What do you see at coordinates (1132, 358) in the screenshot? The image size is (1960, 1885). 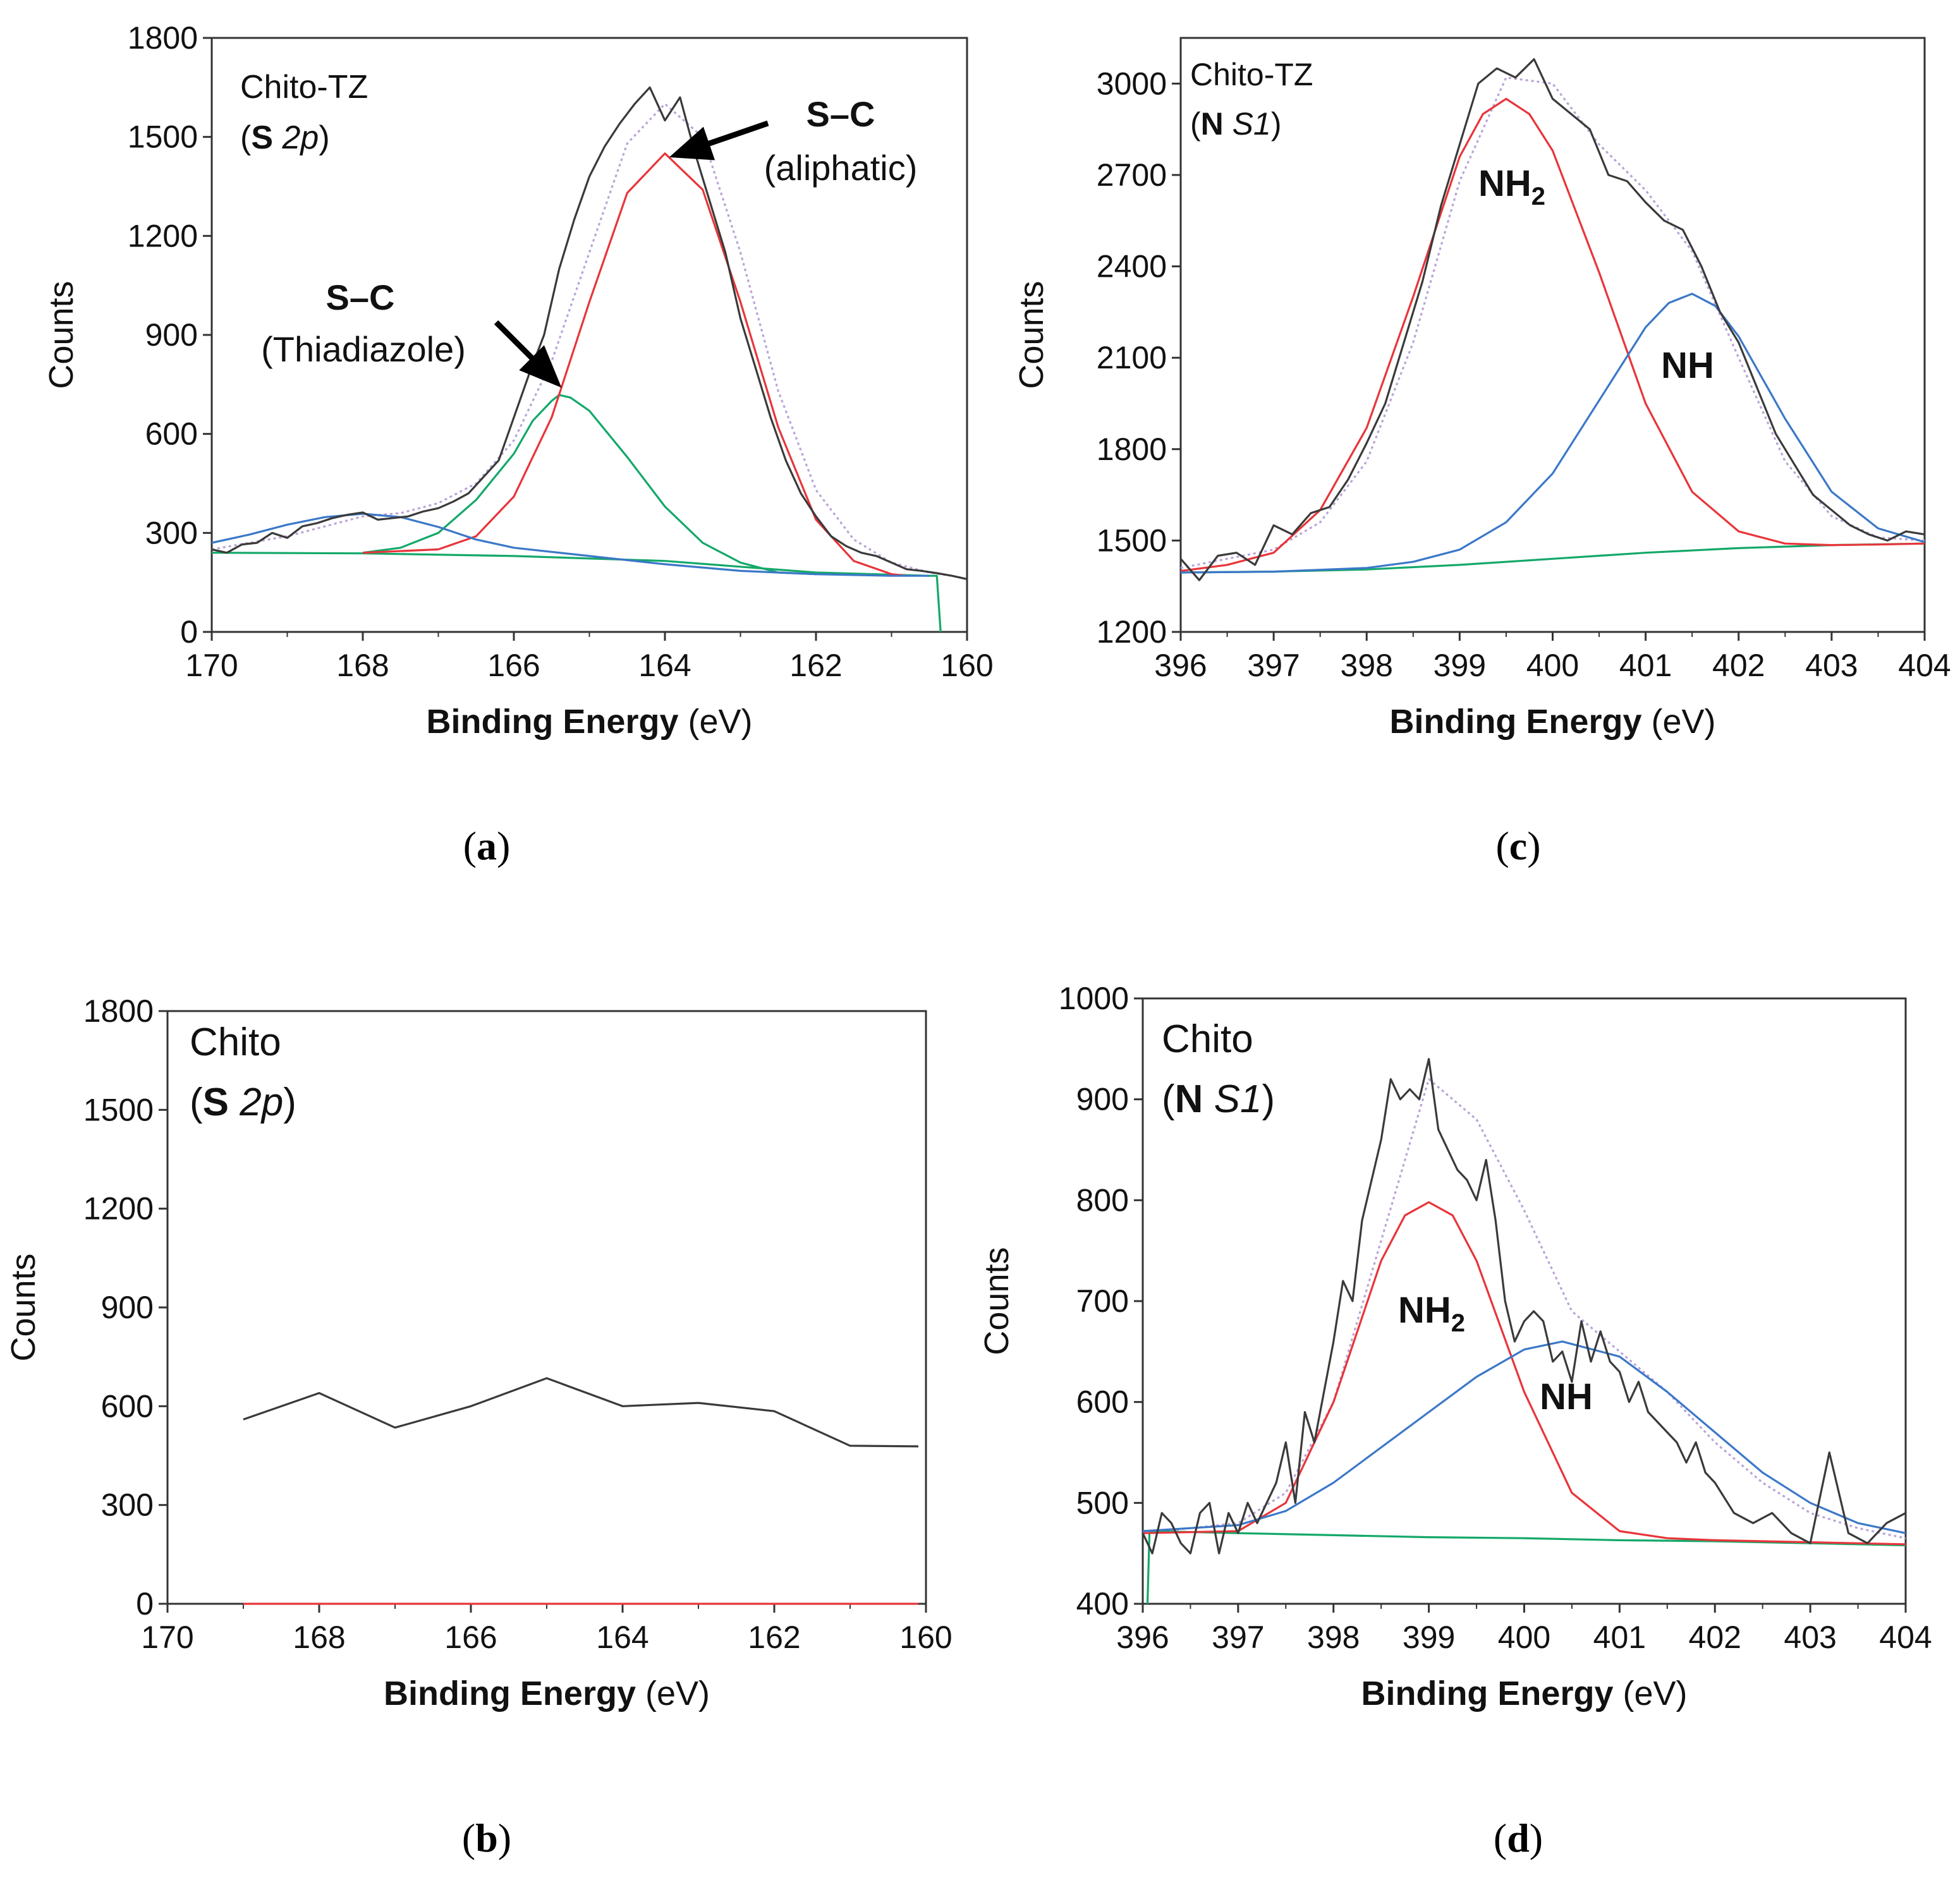 I see `y-tick-label: 2100` at bounding box center [1132, 358].